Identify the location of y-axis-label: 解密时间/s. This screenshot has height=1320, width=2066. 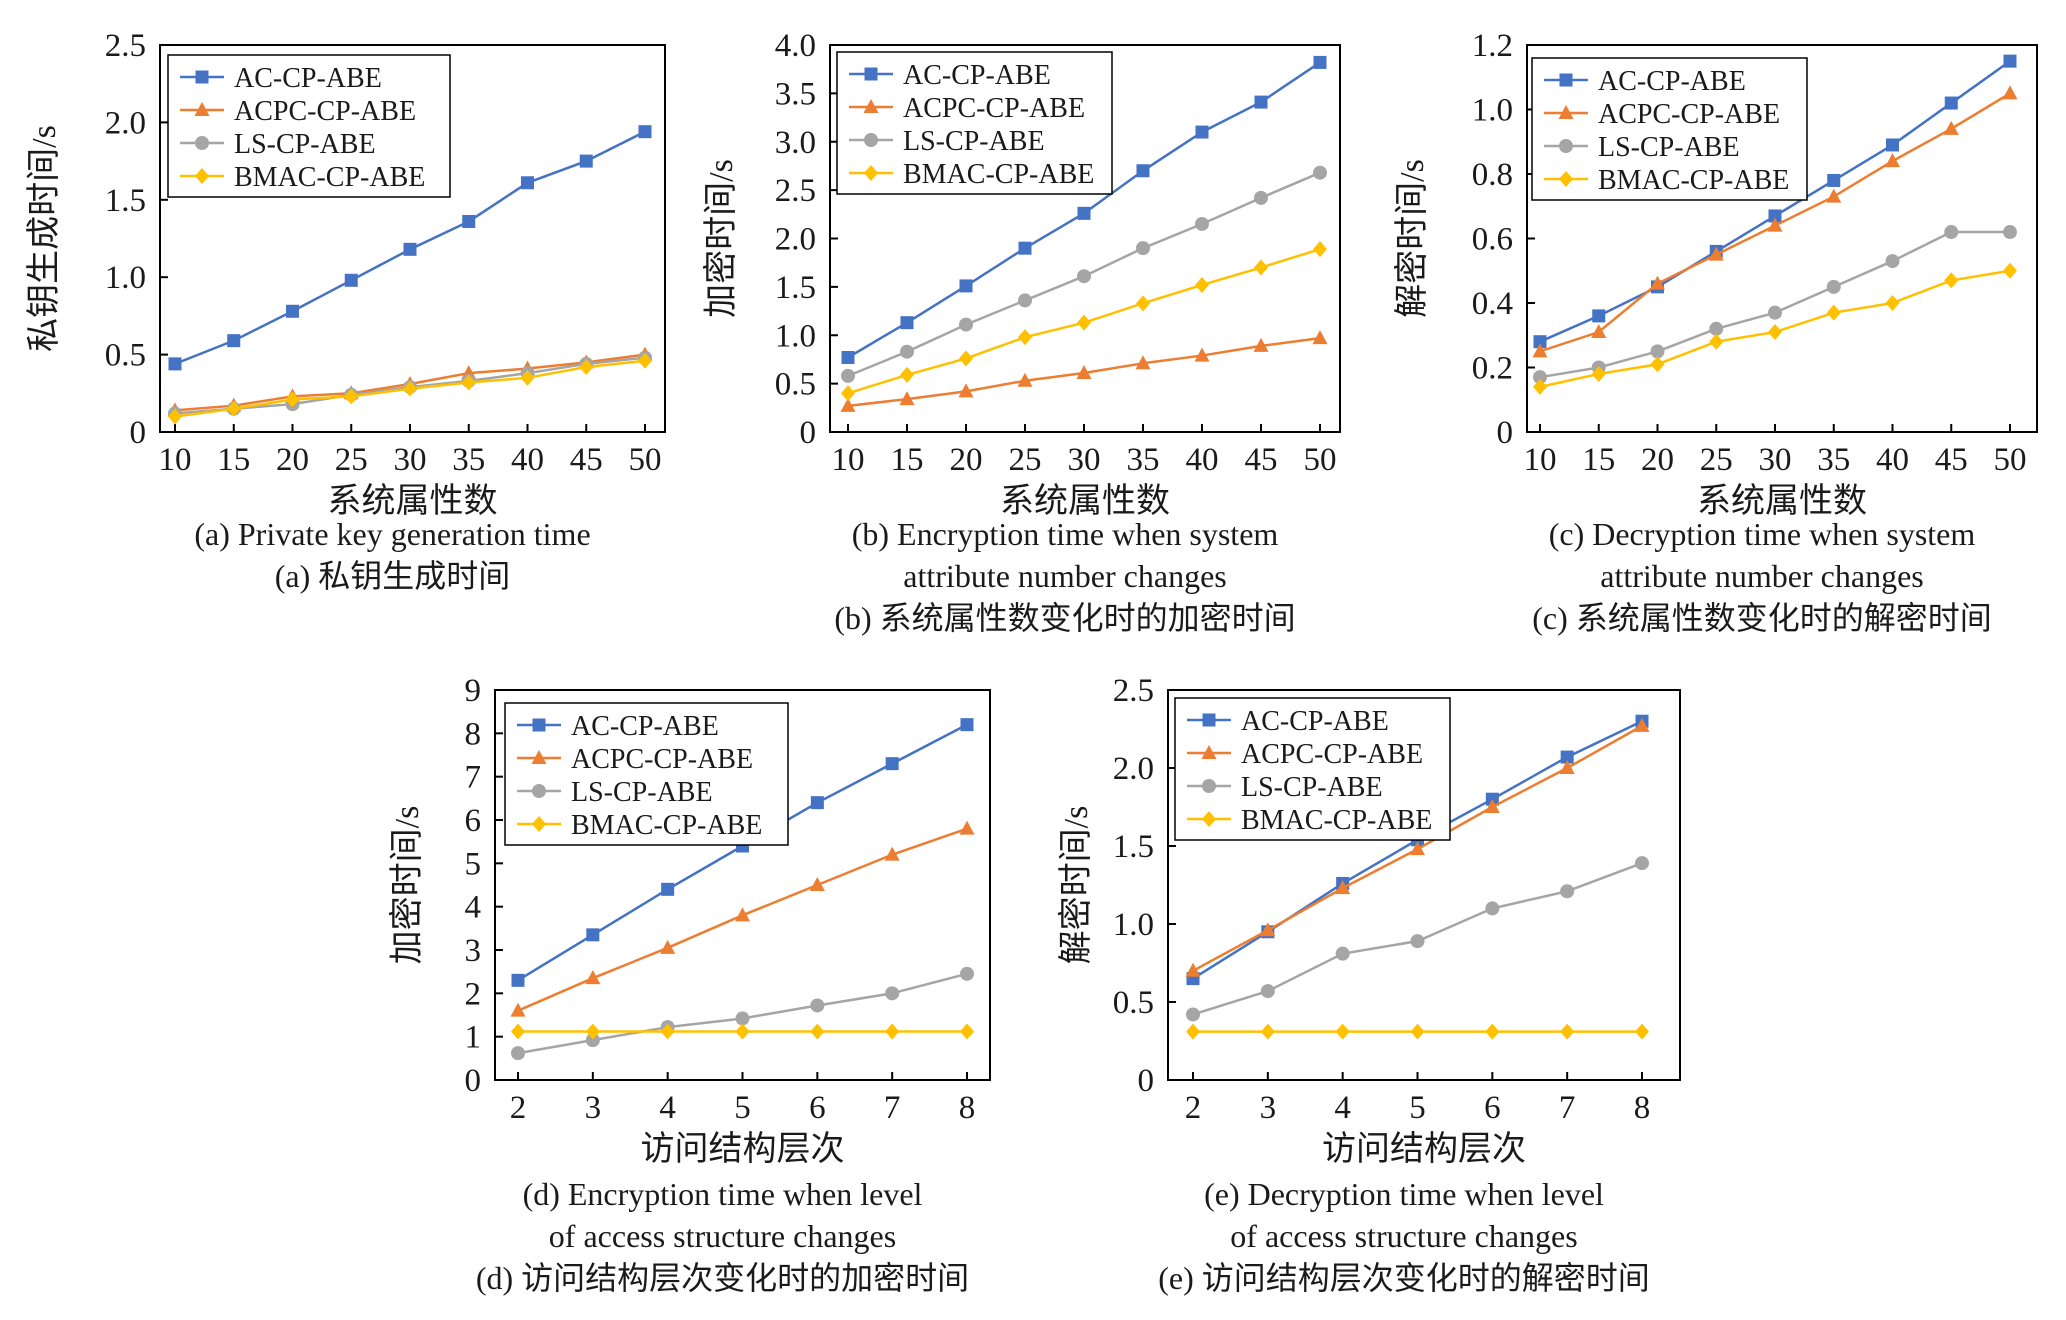
(1076, 885).